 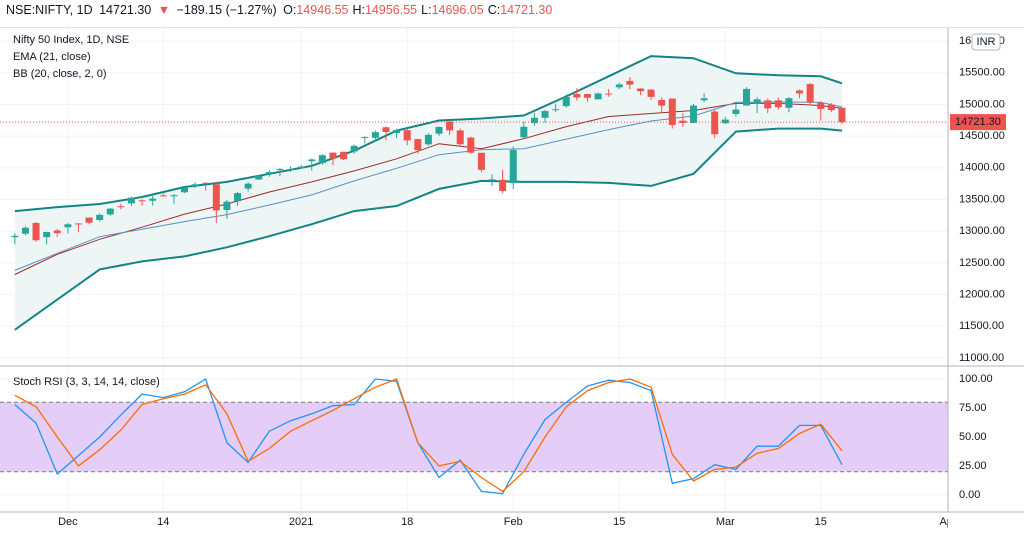 I want to click on currency-label: INR, so click(x=986, y=42).